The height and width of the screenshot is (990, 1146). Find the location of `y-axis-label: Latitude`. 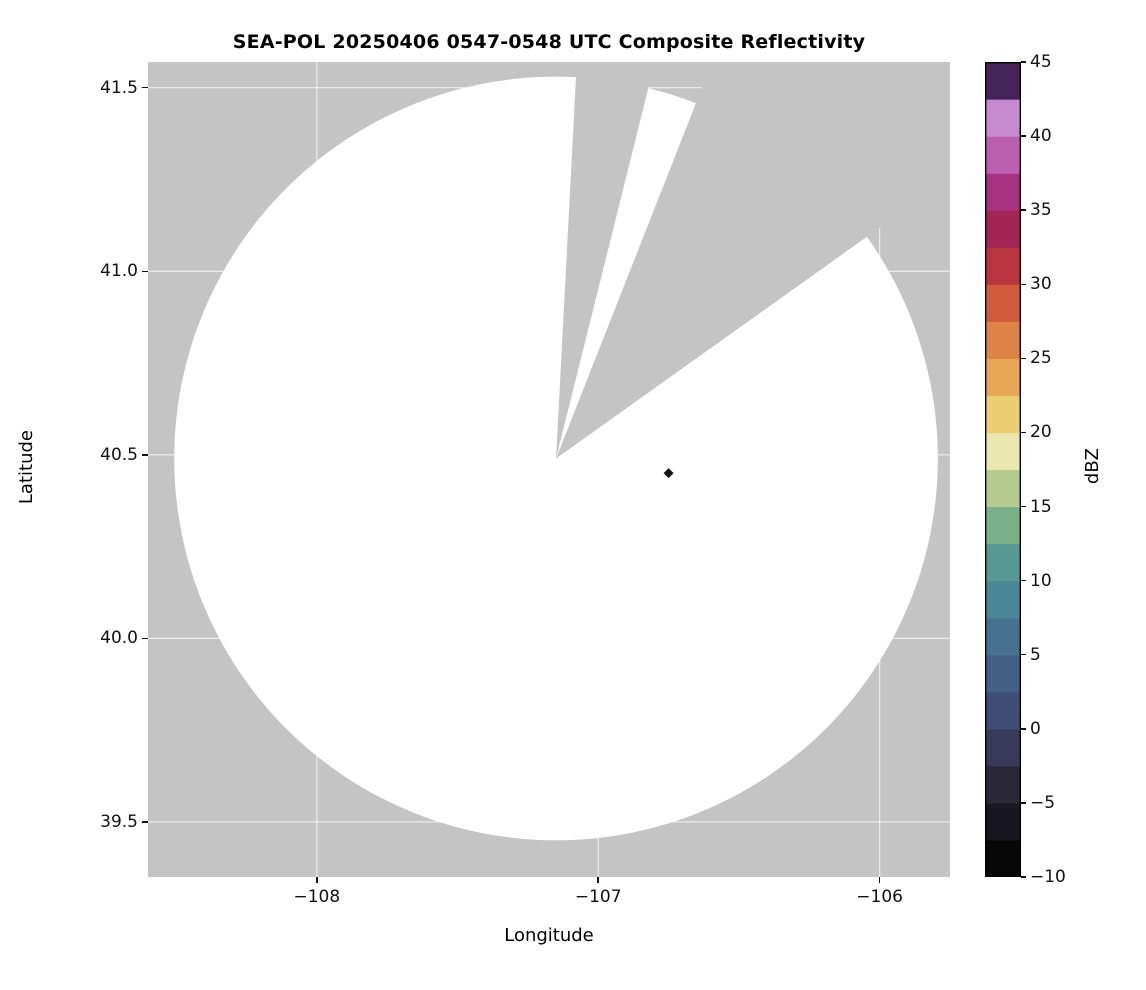

y-axis-label: Latitude is located at coordinates (26, 467).